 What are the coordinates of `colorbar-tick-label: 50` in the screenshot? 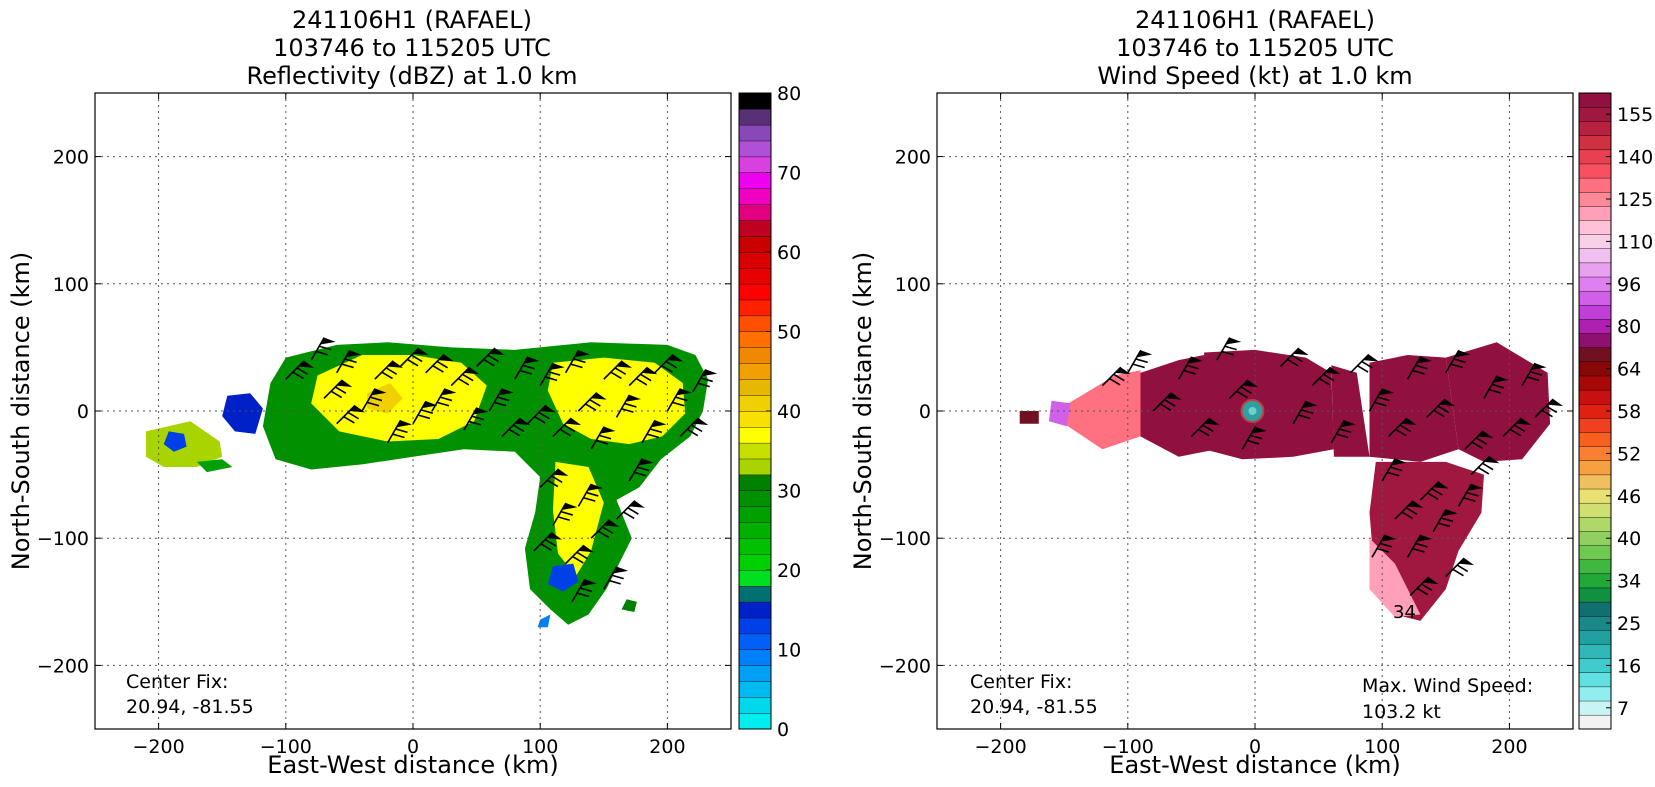 It's located at (789, 333).